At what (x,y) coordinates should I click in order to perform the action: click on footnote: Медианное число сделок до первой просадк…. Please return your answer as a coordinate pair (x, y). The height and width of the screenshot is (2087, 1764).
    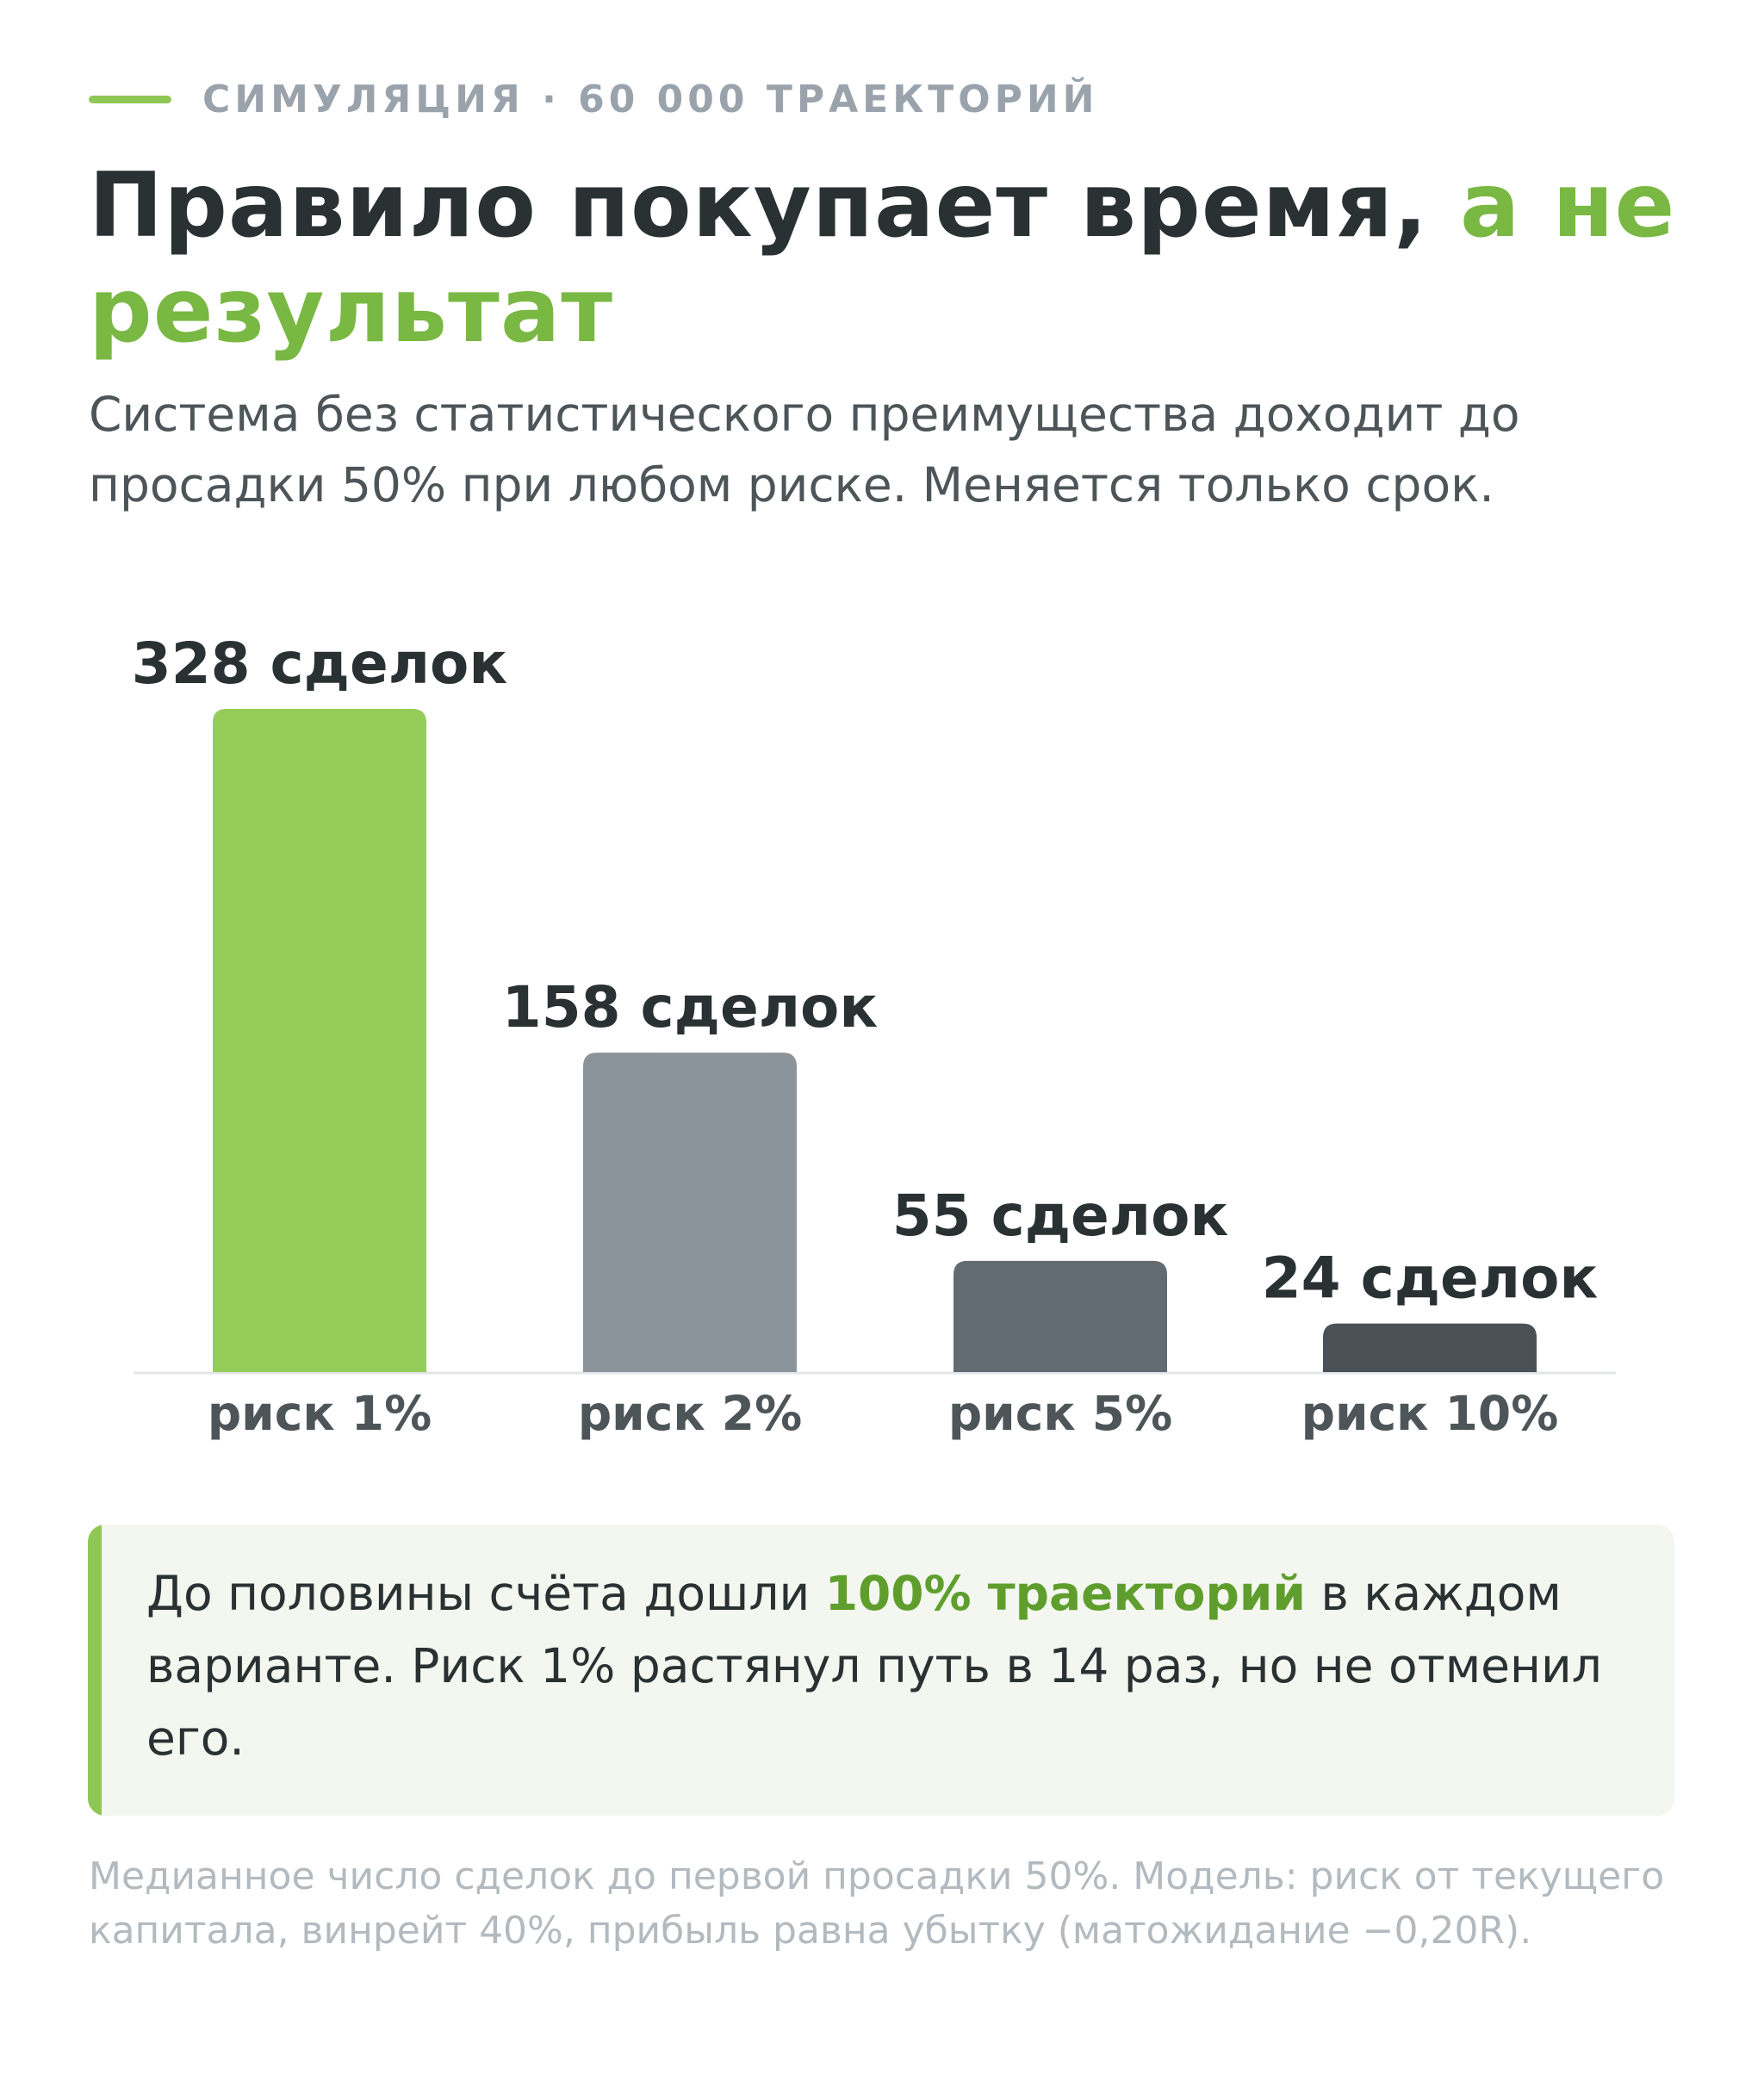
    Looking at the image, I should click on (877, 1903).